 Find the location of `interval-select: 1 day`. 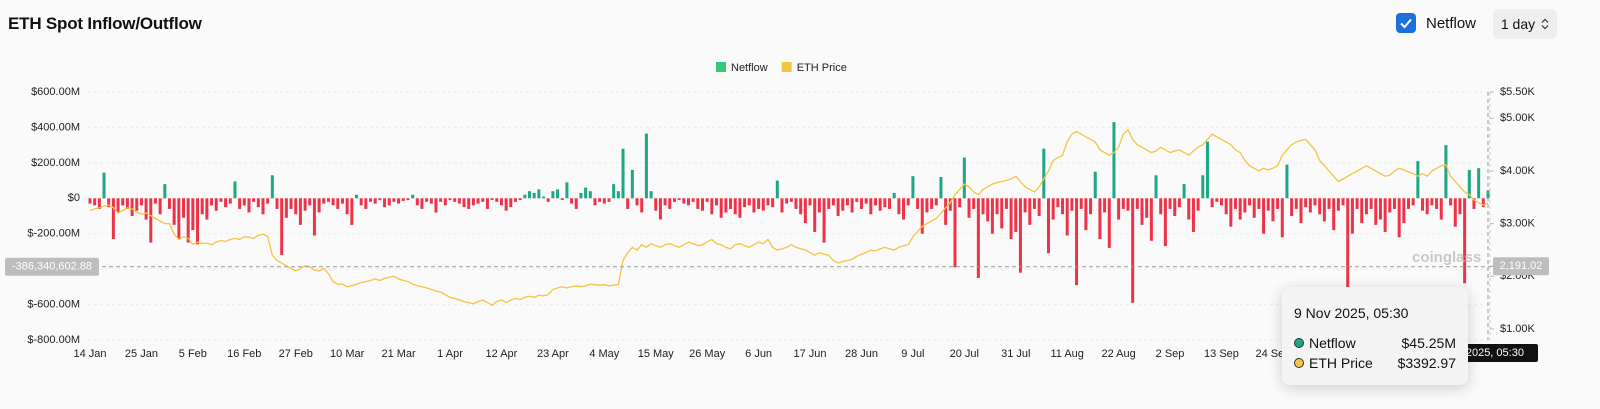

interval-select: 1 day is located at coordinates (1525, 24).